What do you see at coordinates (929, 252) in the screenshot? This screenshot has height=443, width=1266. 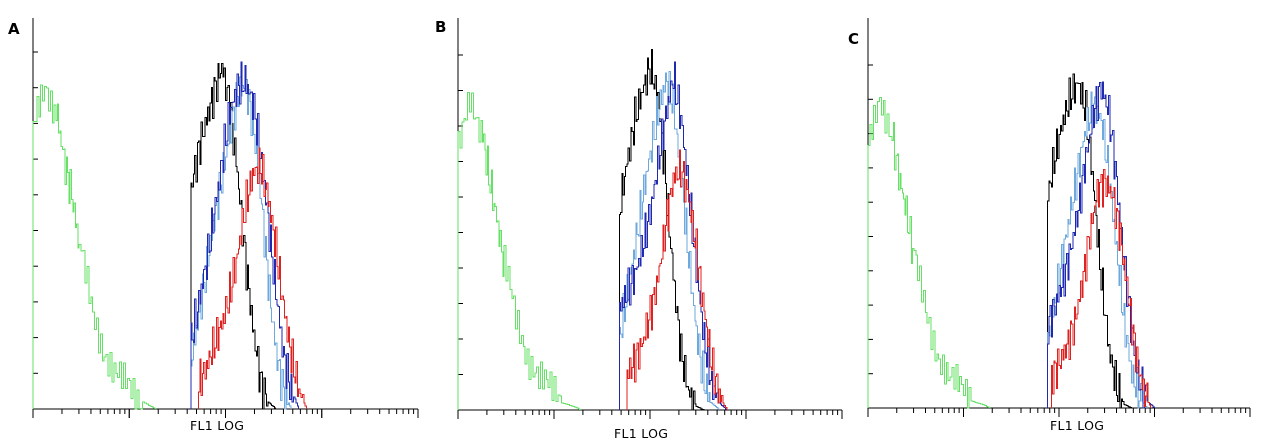 I see `panel-c-series-0-trace` at bounding box center [929, 252].